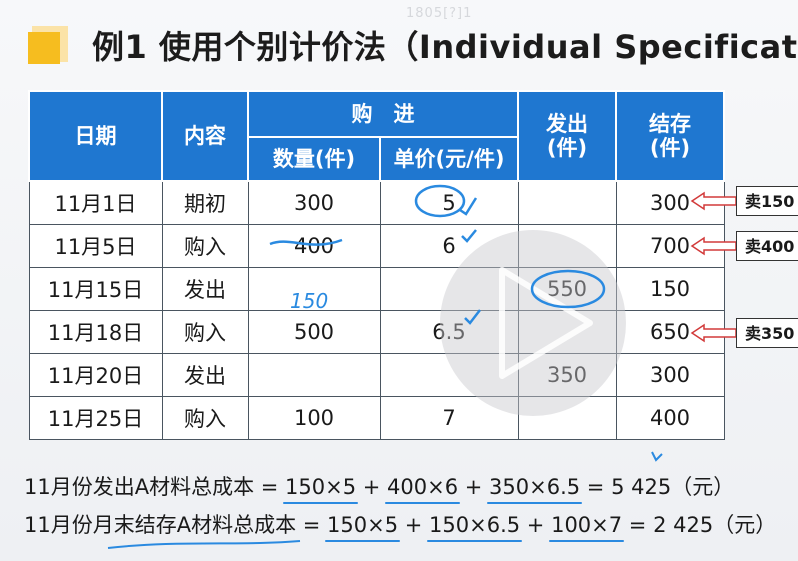 The height and width of the screenshot is (561, 798). I want to click on cell-quantity: 300, so click(314, 202).